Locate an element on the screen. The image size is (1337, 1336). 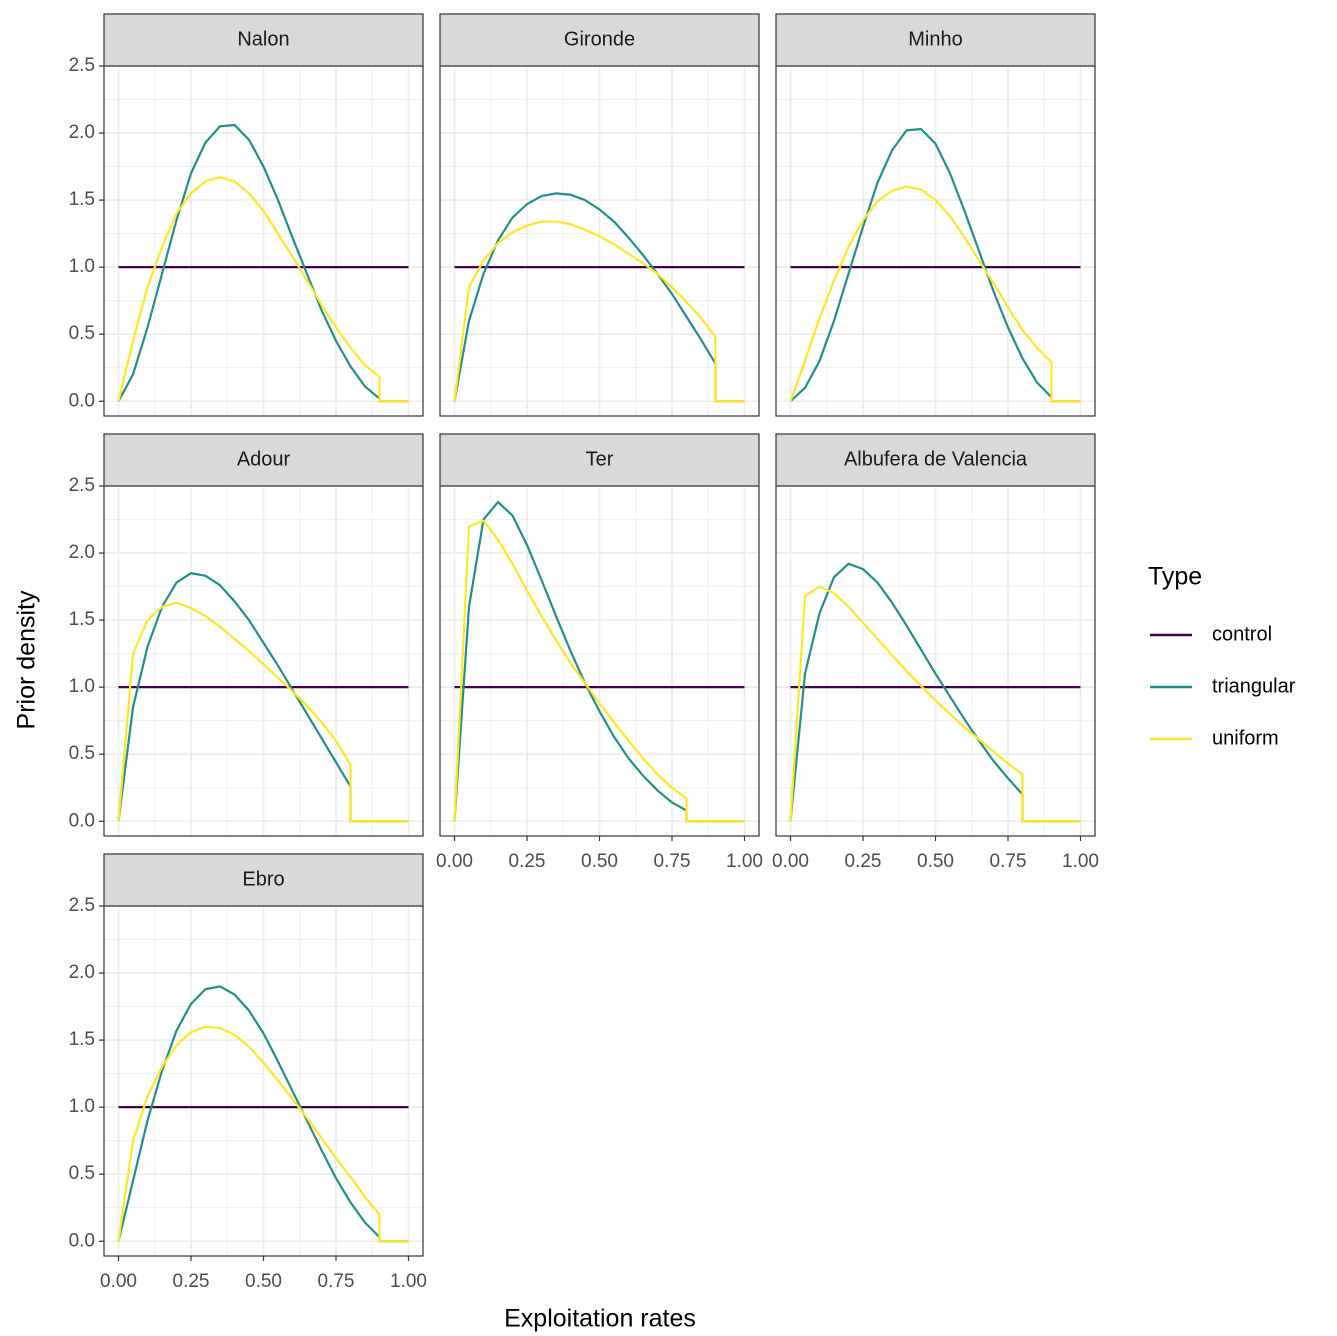
legend-label: triangular is located at coordinates (1254, 686).